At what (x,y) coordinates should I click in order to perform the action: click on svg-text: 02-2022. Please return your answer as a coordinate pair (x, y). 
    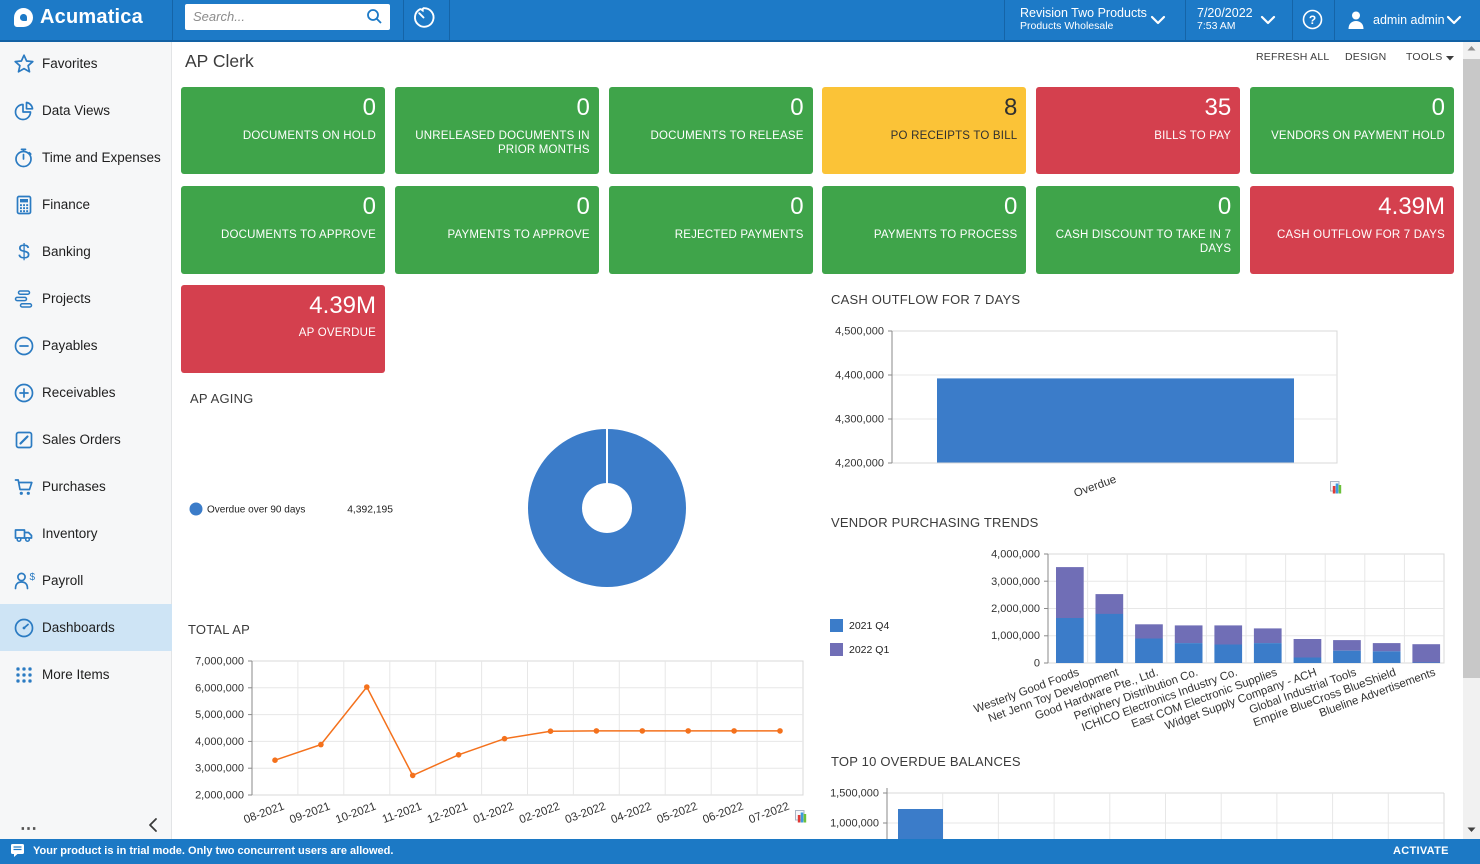
    Looking at the image, I should click on (540, 814).